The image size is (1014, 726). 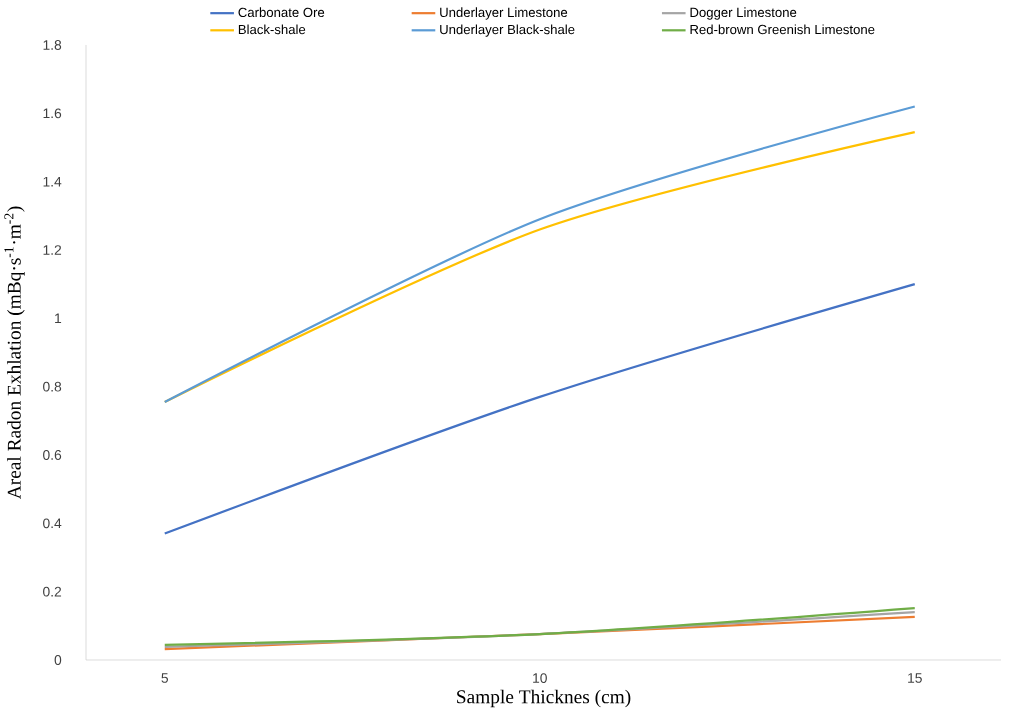 I want to click on legend-label: Red-brown Greenish Limestone, so click(x=782, y=29).